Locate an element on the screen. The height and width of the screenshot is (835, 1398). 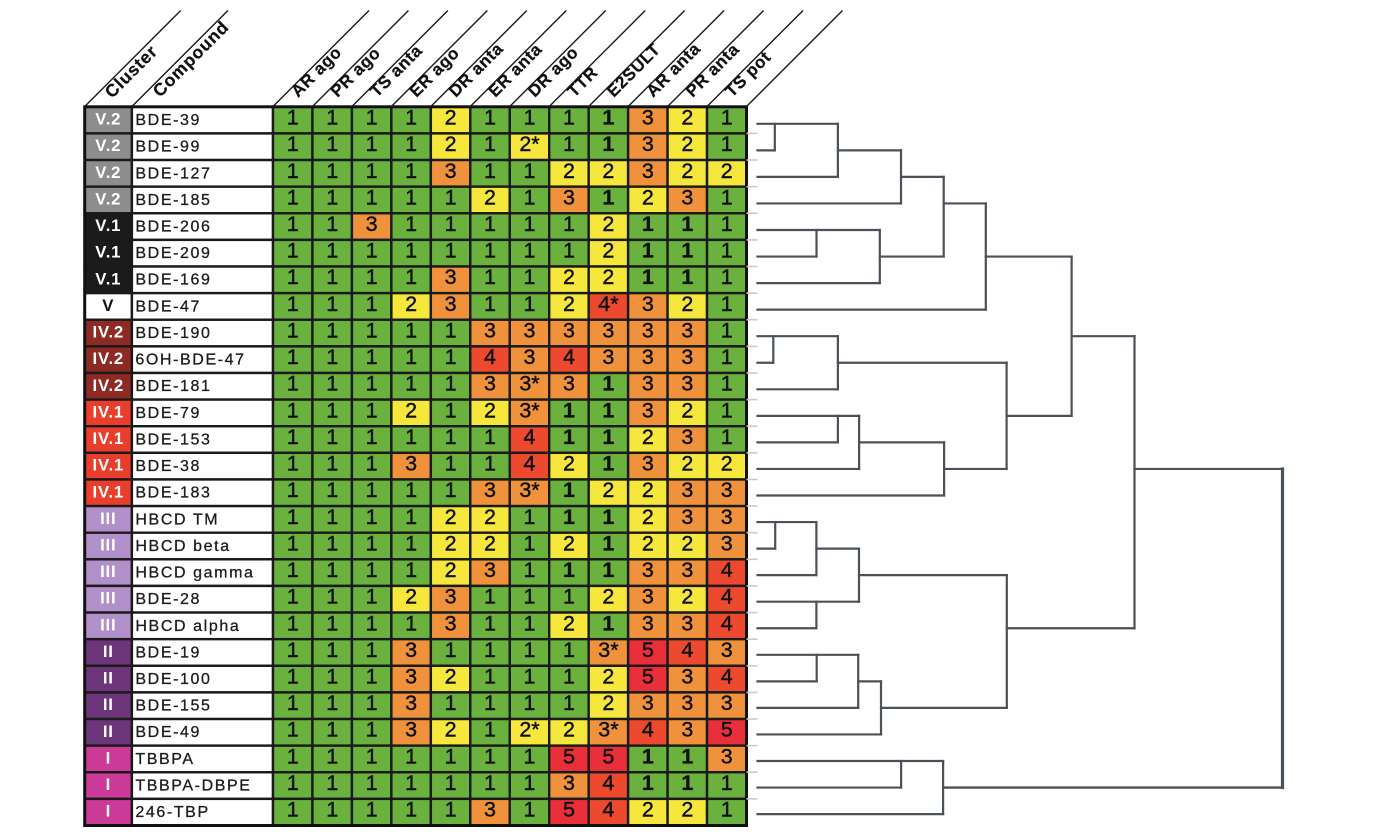
svg-text: BDE-155 is located at coordinates (173, 706).